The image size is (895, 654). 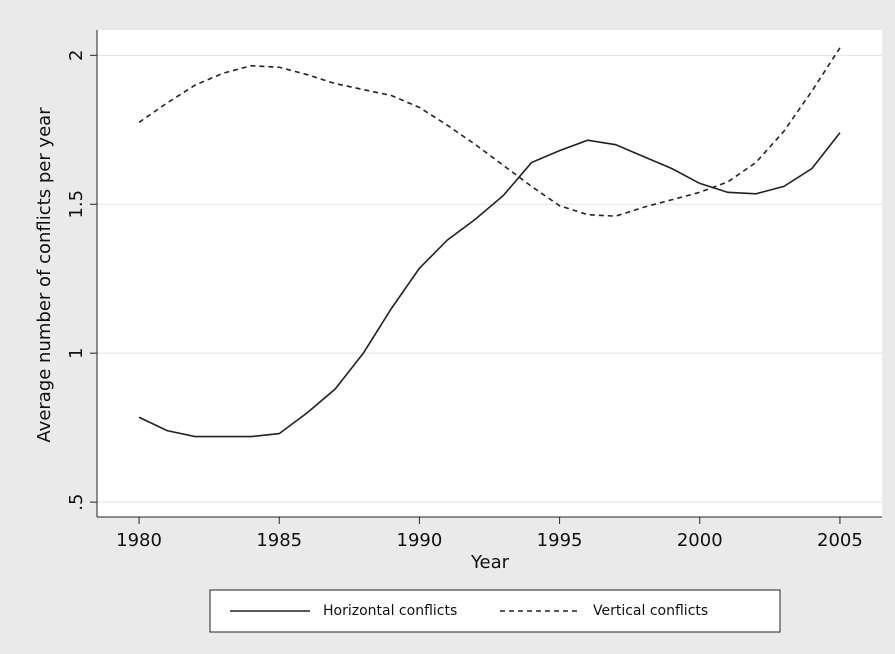 I want to click on x-tick-label: 2000, so click(x=700, y=540).